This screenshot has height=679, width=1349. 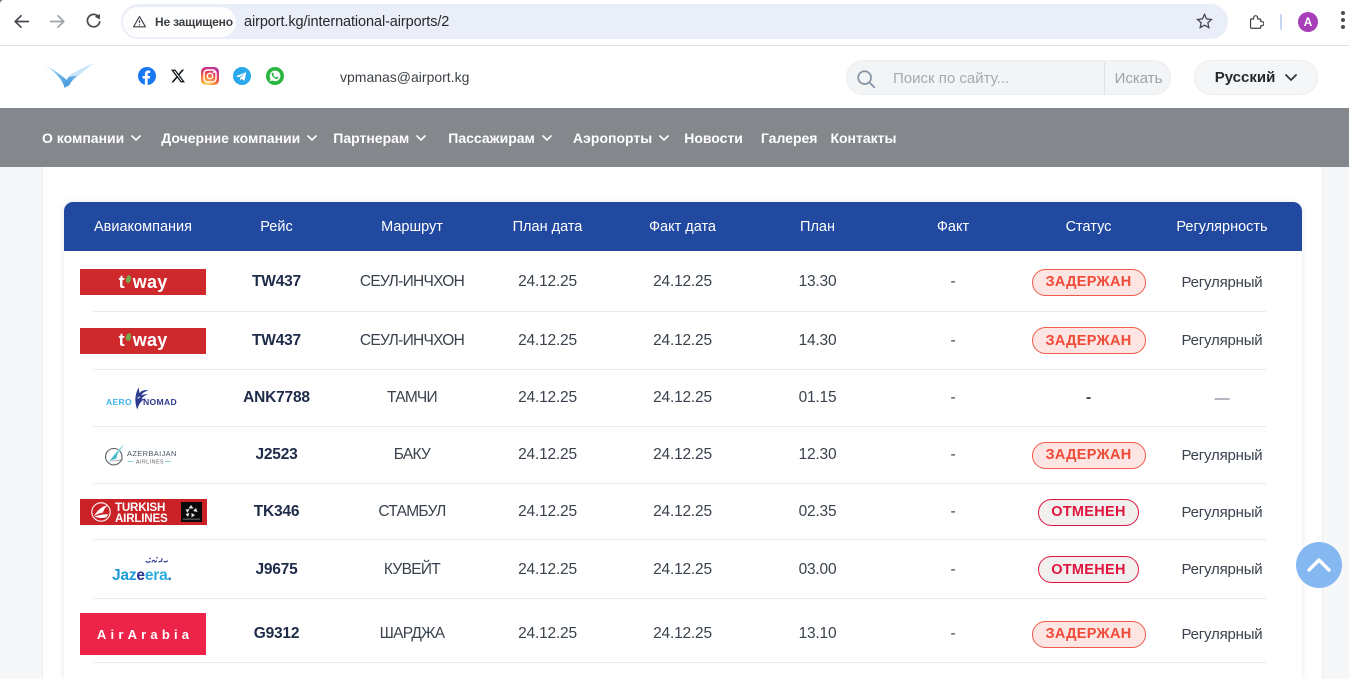 What do you see at coordinates (119, 402) in the screenshot?
I see `svg-text: AERO` at bounding box center [119, 402].